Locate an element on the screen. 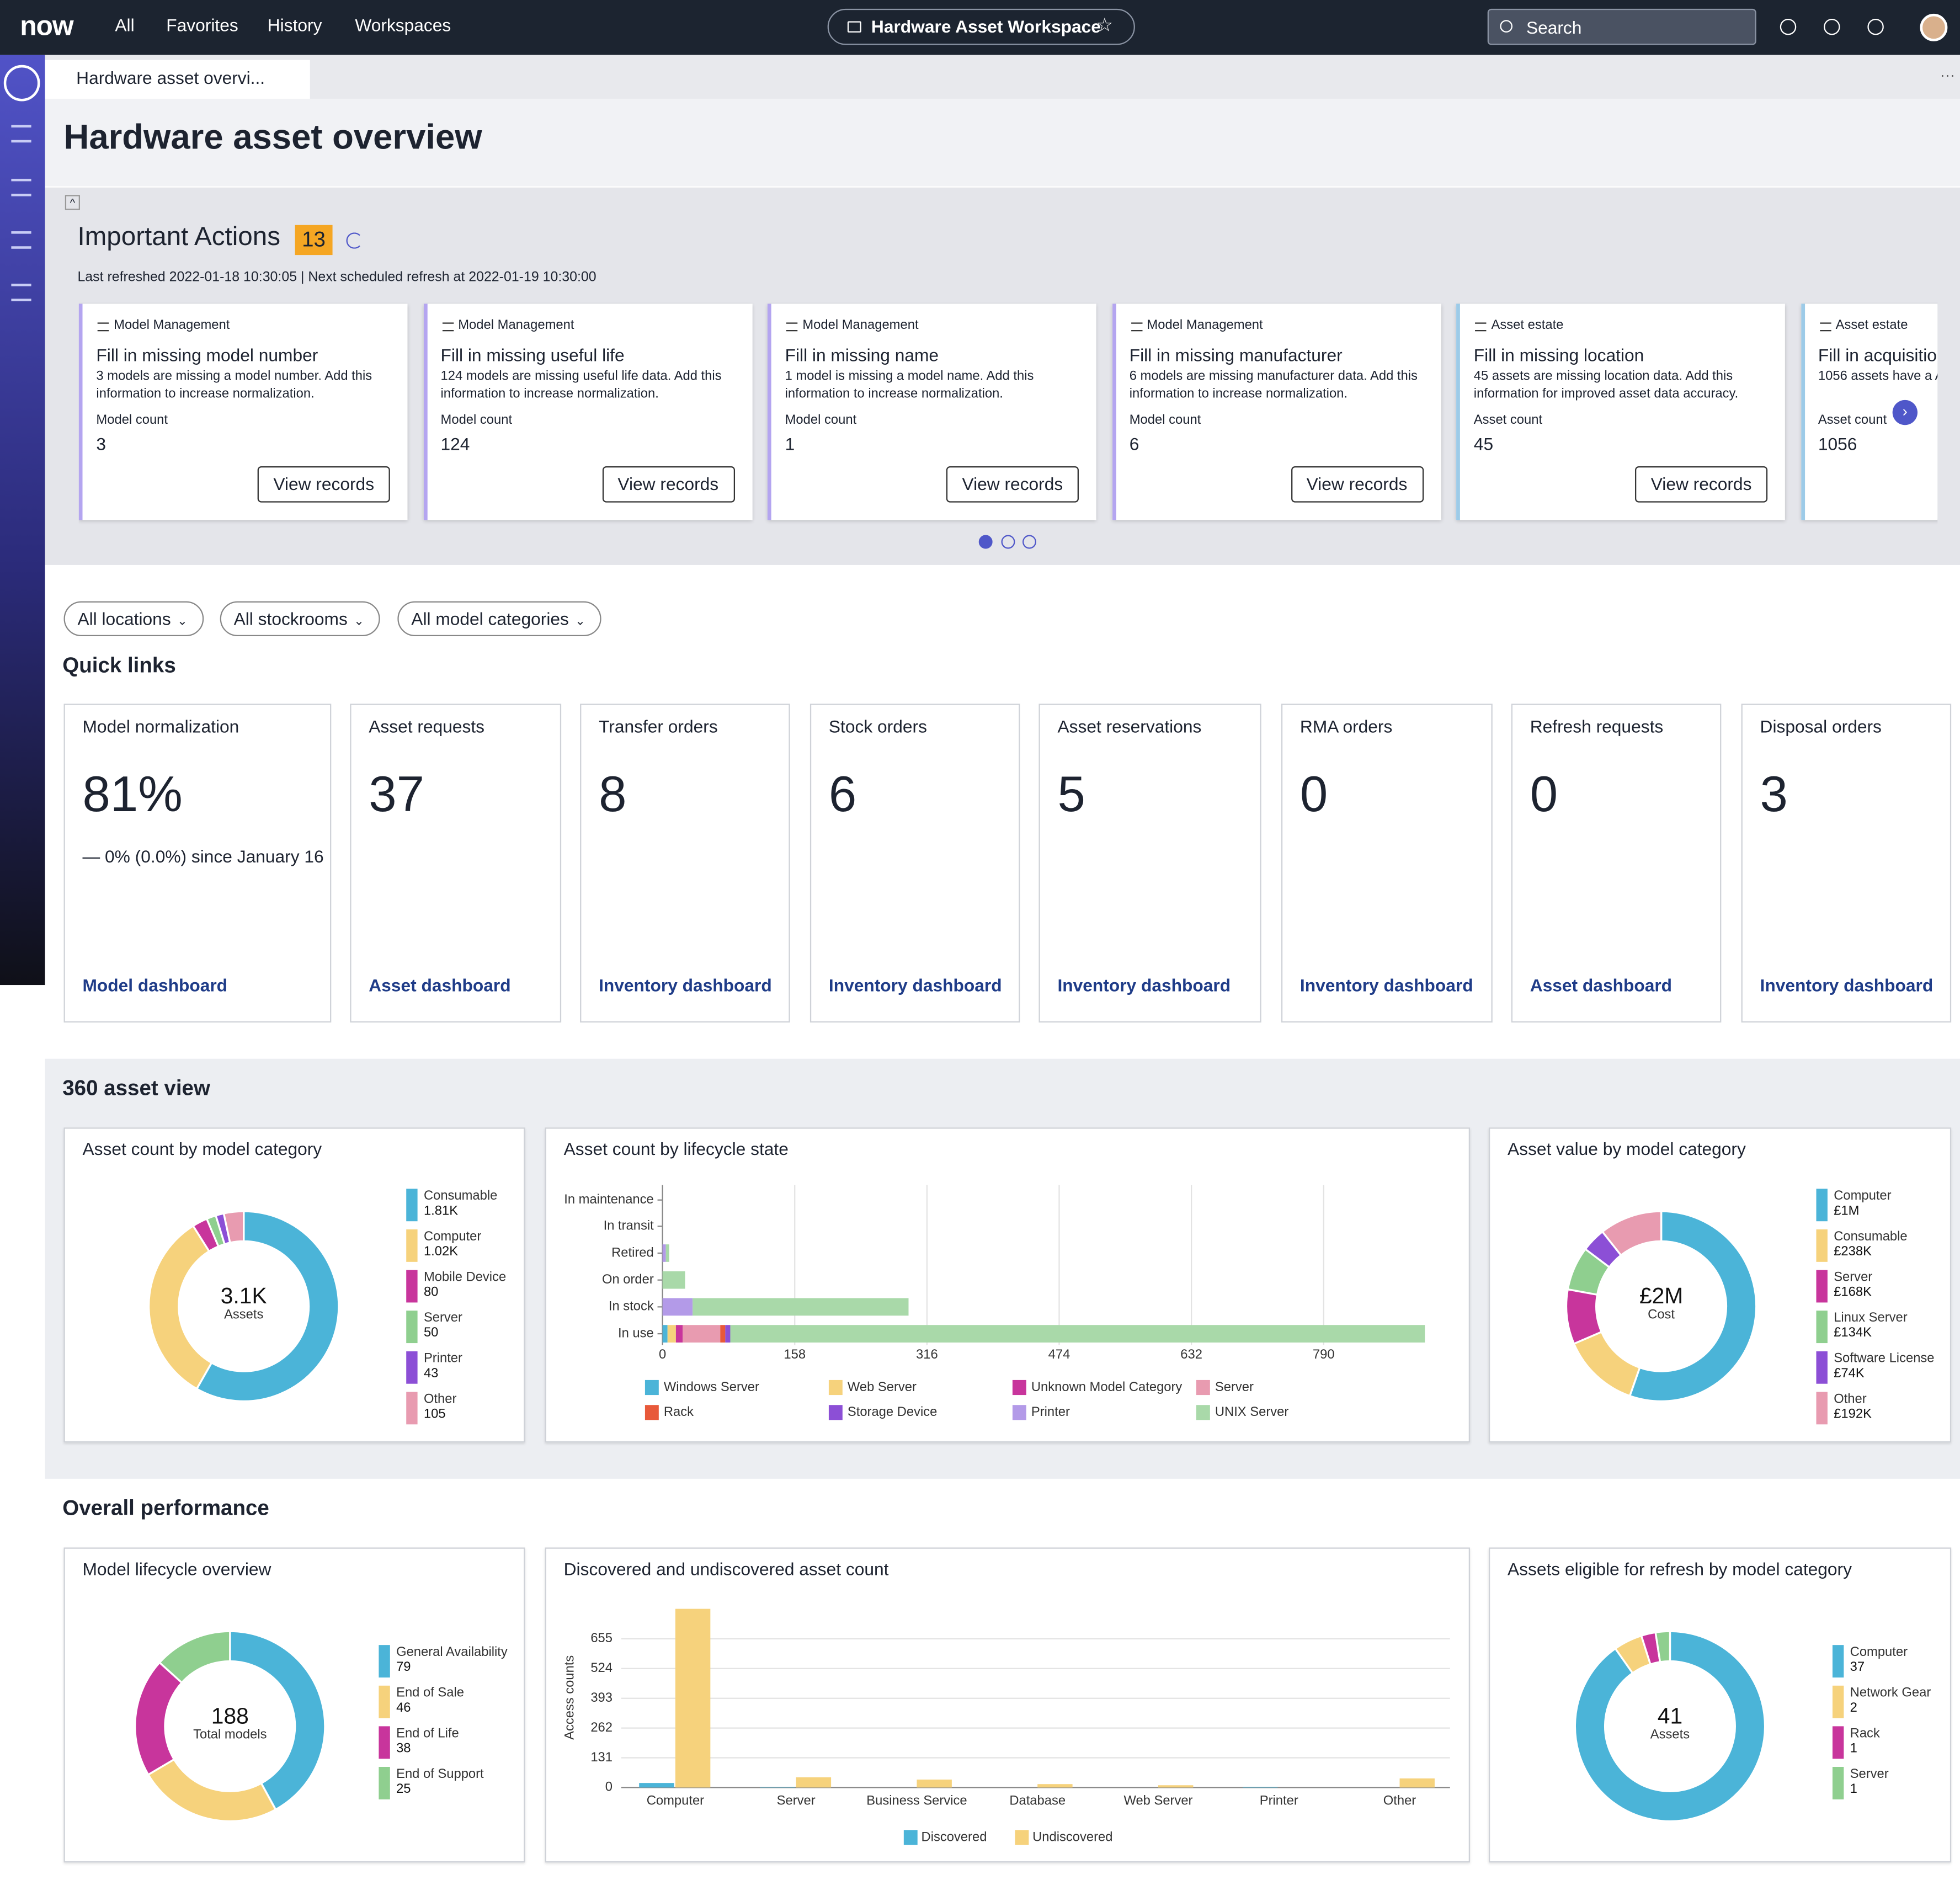 Image resolution: width=1960 pixels, height=1896 pixels. card-description: 1056 assets have a Add this information is located at coordinates (1877, 376).